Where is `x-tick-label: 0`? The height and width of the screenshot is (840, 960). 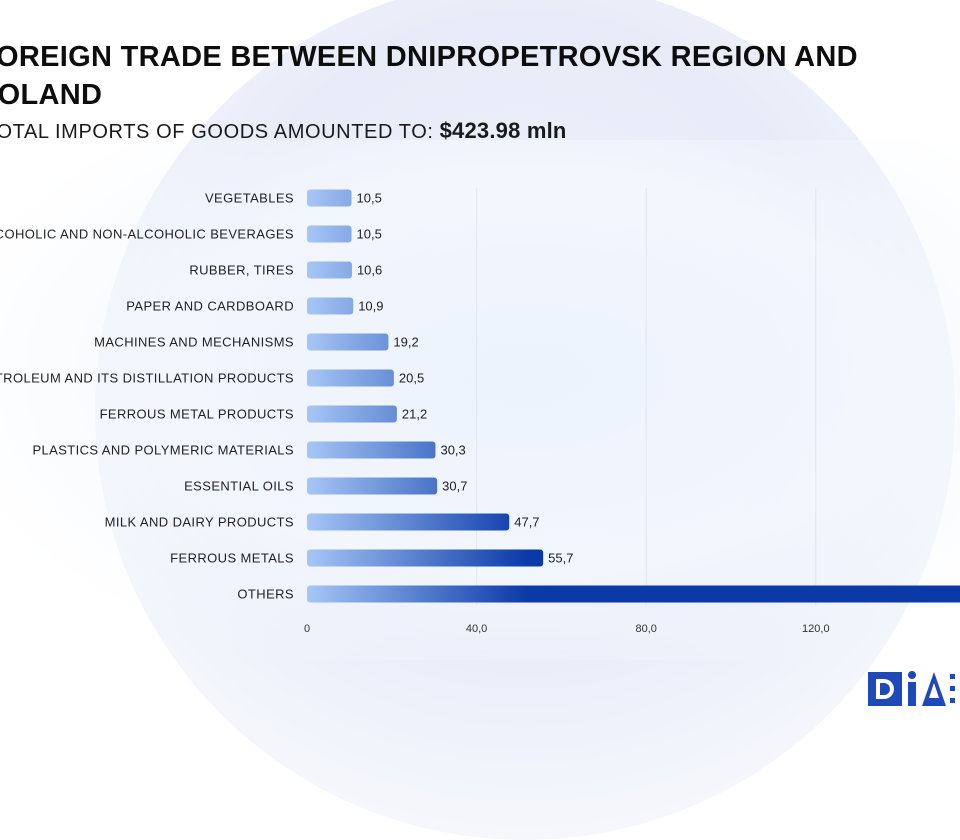
x-tick-label: 0 is located at coordinates (307, 629).